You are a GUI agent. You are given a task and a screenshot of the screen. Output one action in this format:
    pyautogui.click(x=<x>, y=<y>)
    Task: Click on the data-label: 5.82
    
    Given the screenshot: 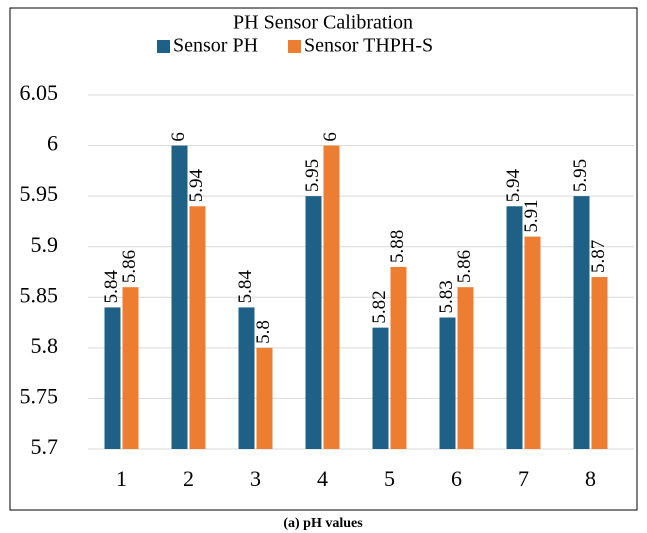 What is the action you would take?
    pyautogui.click(x=379, y=306)
    